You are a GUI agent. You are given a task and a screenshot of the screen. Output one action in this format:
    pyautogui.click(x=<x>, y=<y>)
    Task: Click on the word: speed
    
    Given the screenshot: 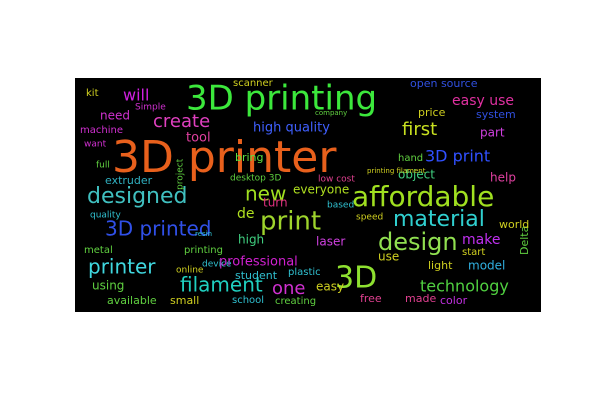 What is the action you would take?
    pyautogui.click(x=369, y=218)
    